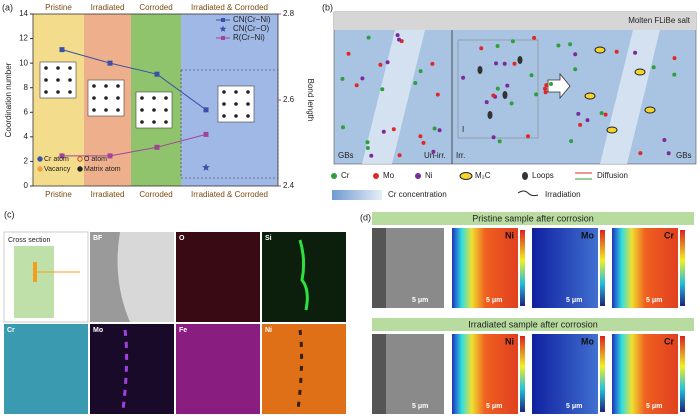 The image size is (700, 418). I want to click on legend-text: Vacancy, so click(57, 169).